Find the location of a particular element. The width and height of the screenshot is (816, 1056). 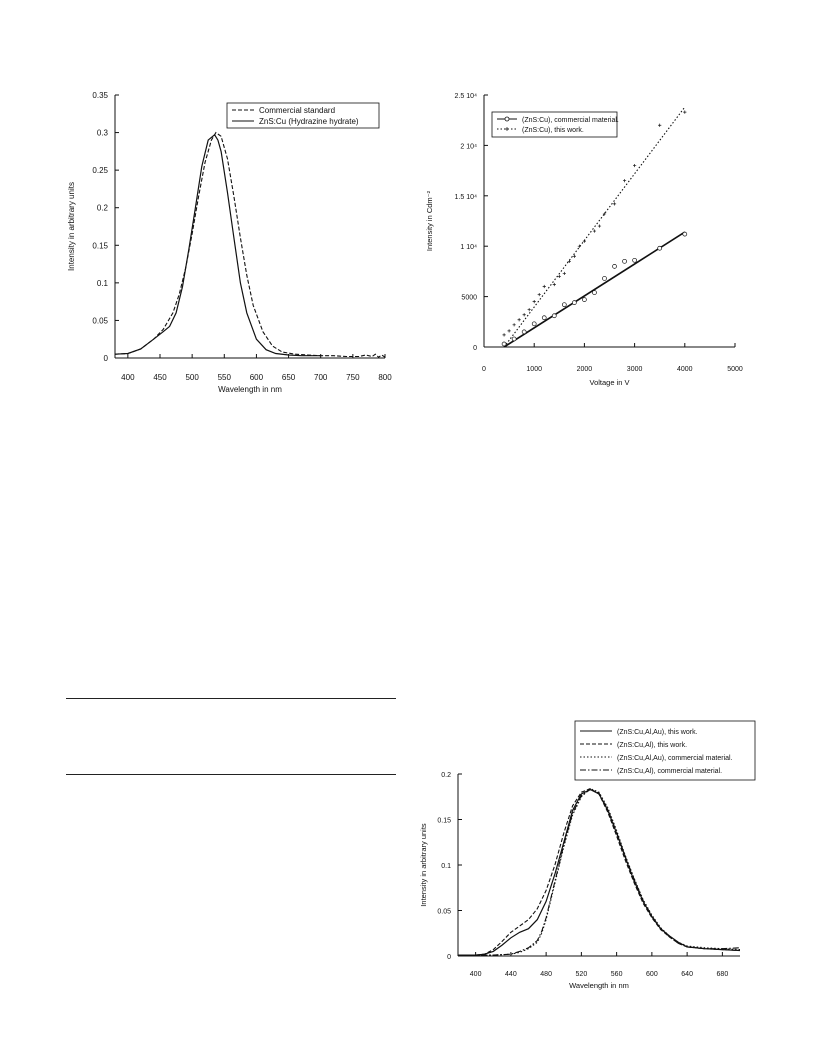

x-tick-label: 440 is located at coordinates (511, 974).